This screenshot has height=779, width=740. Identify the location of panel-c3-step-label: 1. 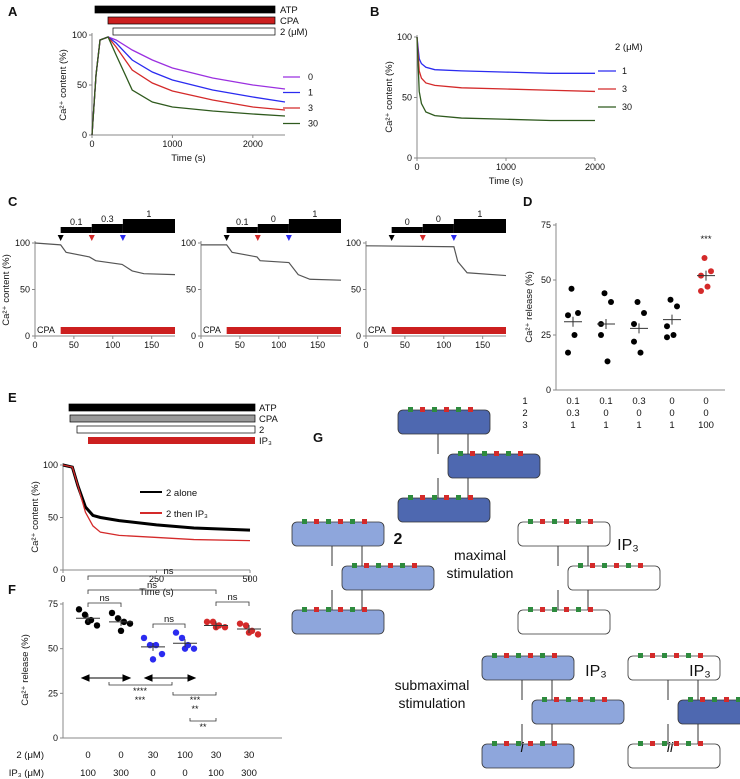
(479, 214).